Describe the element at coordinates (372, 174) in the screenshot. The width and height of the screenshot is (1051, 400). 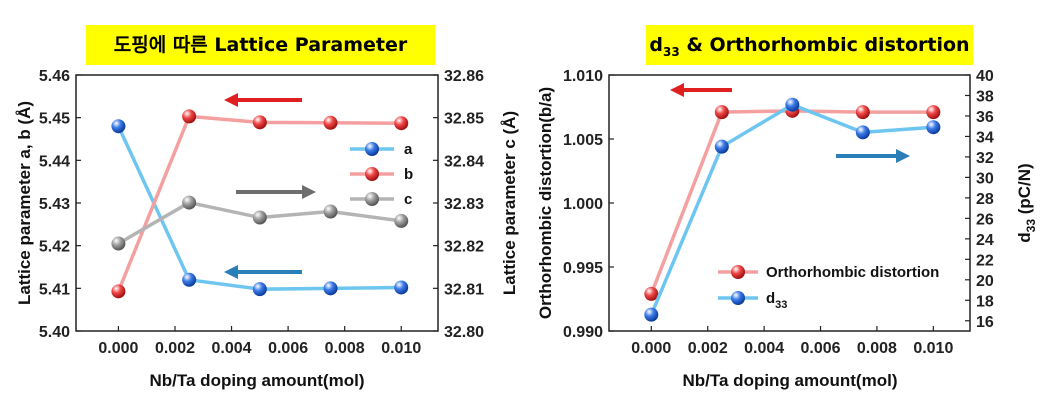
I see `chart1-legend-b-marker` at that location.